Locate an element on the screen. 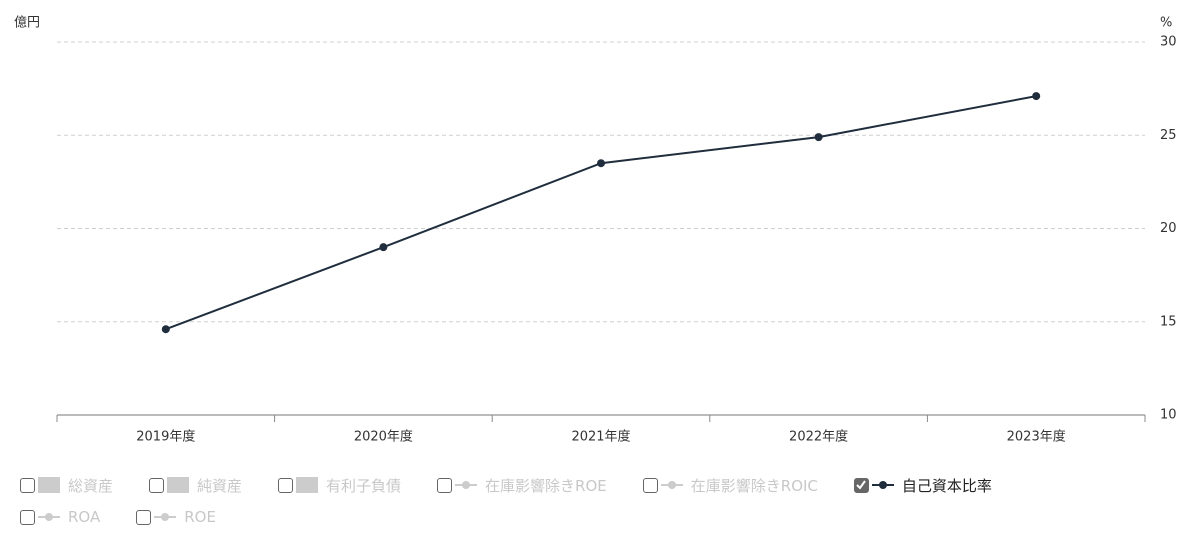 This screenshot has height=535, width=1198. legend-item: ROA is located at coordinates (60, 517).